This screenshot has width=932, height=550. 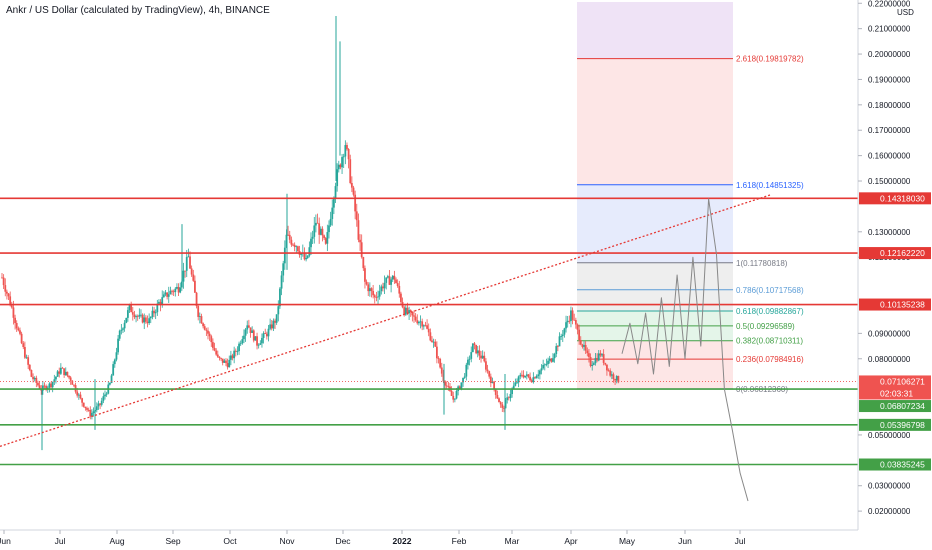 I want to click on fib-level-label: 0.382(0.08710311), so click(x=769, y=341).